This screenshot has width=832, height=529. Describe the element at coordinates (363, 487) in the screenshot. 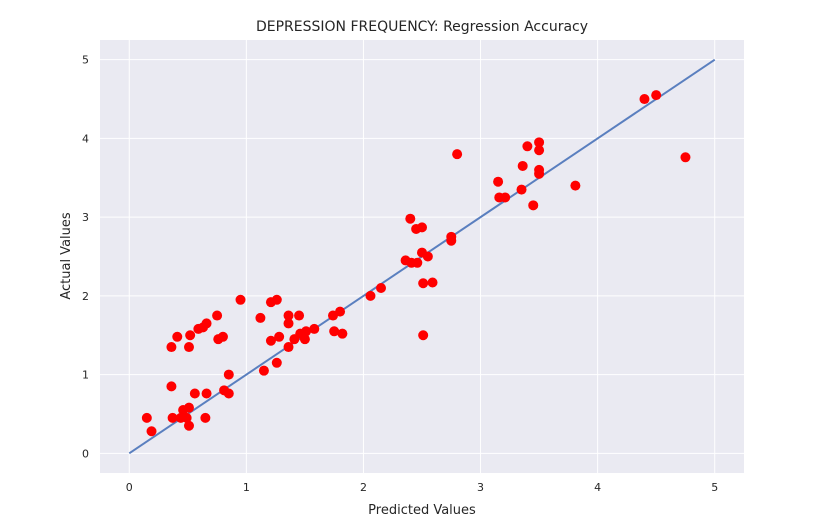

I see `x-tick-label: 2` at that location.